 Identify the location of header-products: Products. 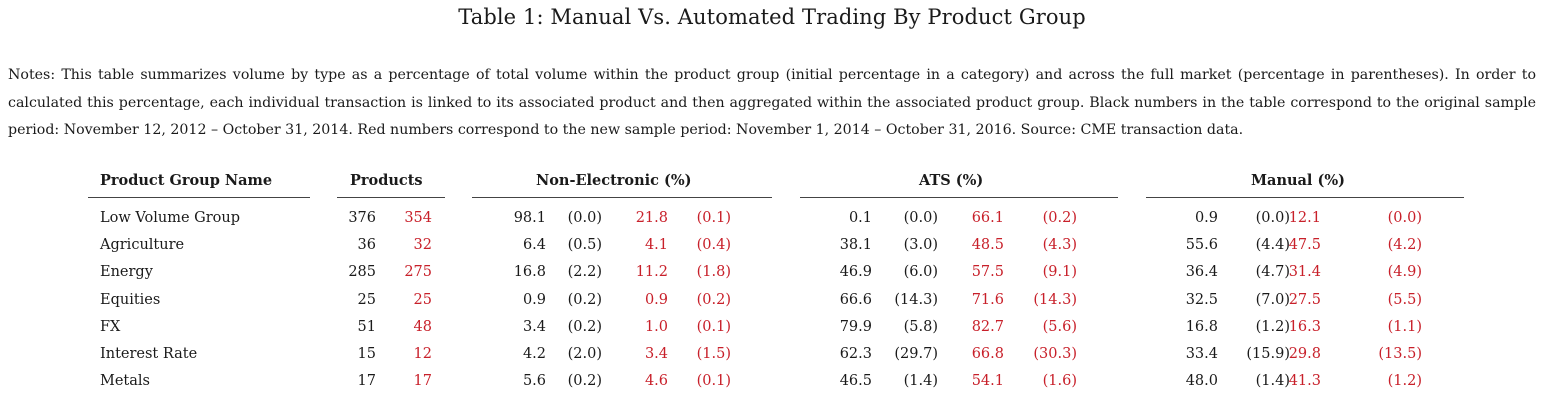
(386, 180).